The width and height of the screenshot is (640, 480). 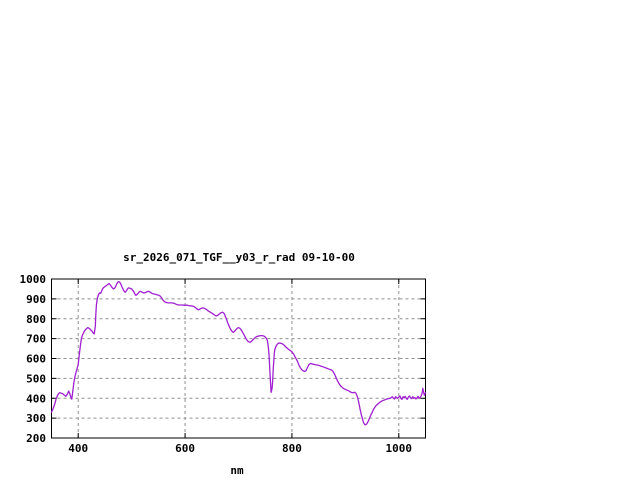 What do you see at coordinates (36, 378) in the screenshot?
I see `y-tick-label: 500` at bounding box center [36, 378].